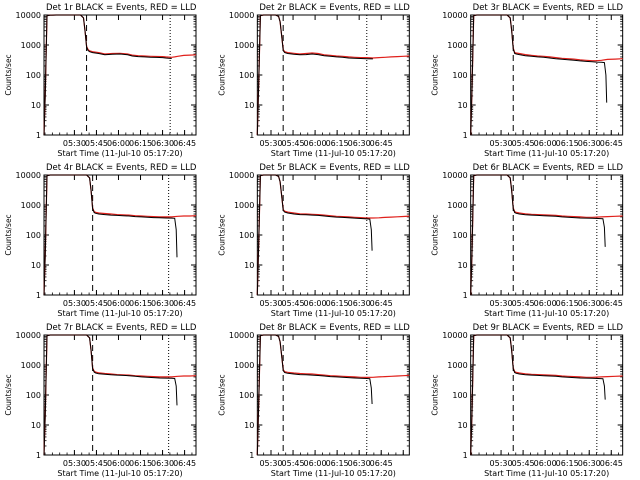 The image size is (640, 480). I want to click on panel-title: Det 8r BLACK = Events, RED = LLD, so click(334, 328).